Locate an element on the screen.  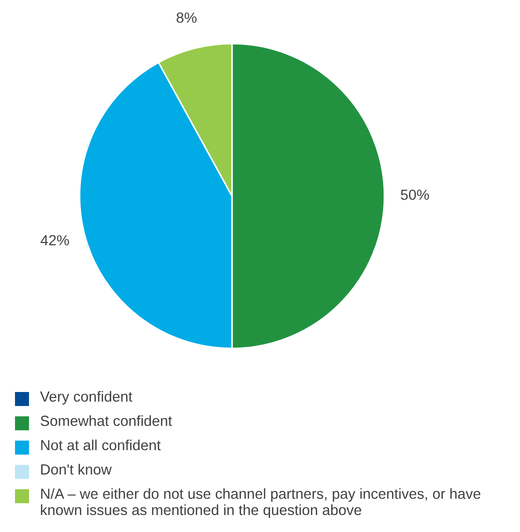
legend-label: Don't know is located at coordinates (76, 469).